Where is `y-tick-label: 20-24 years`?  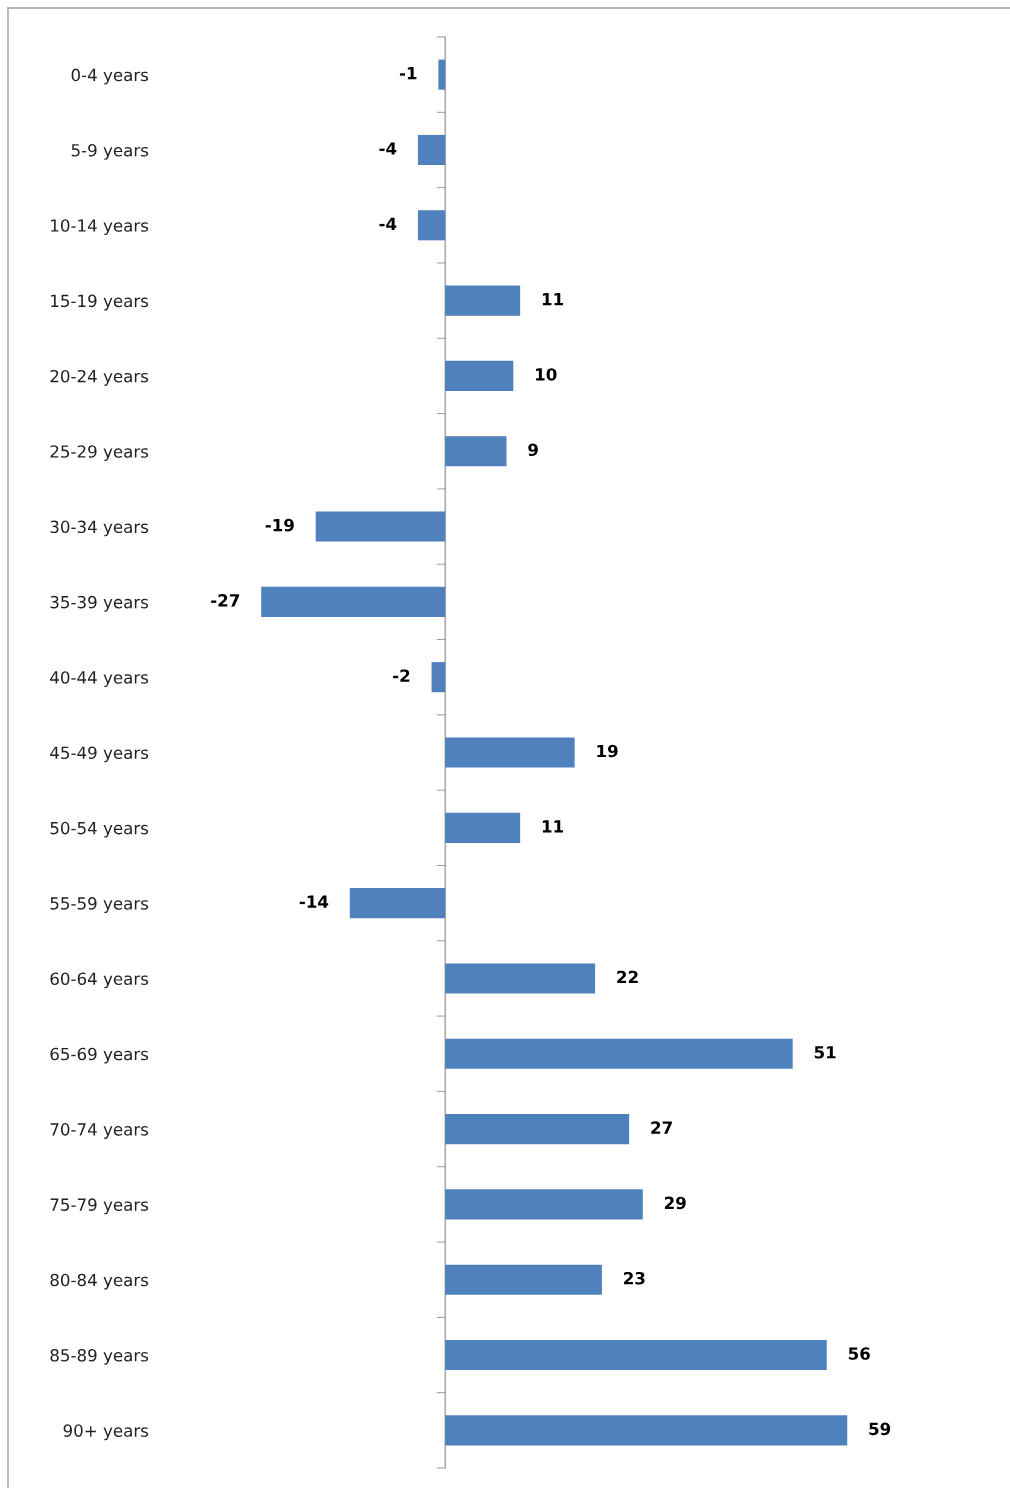 y-tick-label: 20-24 years is located at coordinates (99, 377).